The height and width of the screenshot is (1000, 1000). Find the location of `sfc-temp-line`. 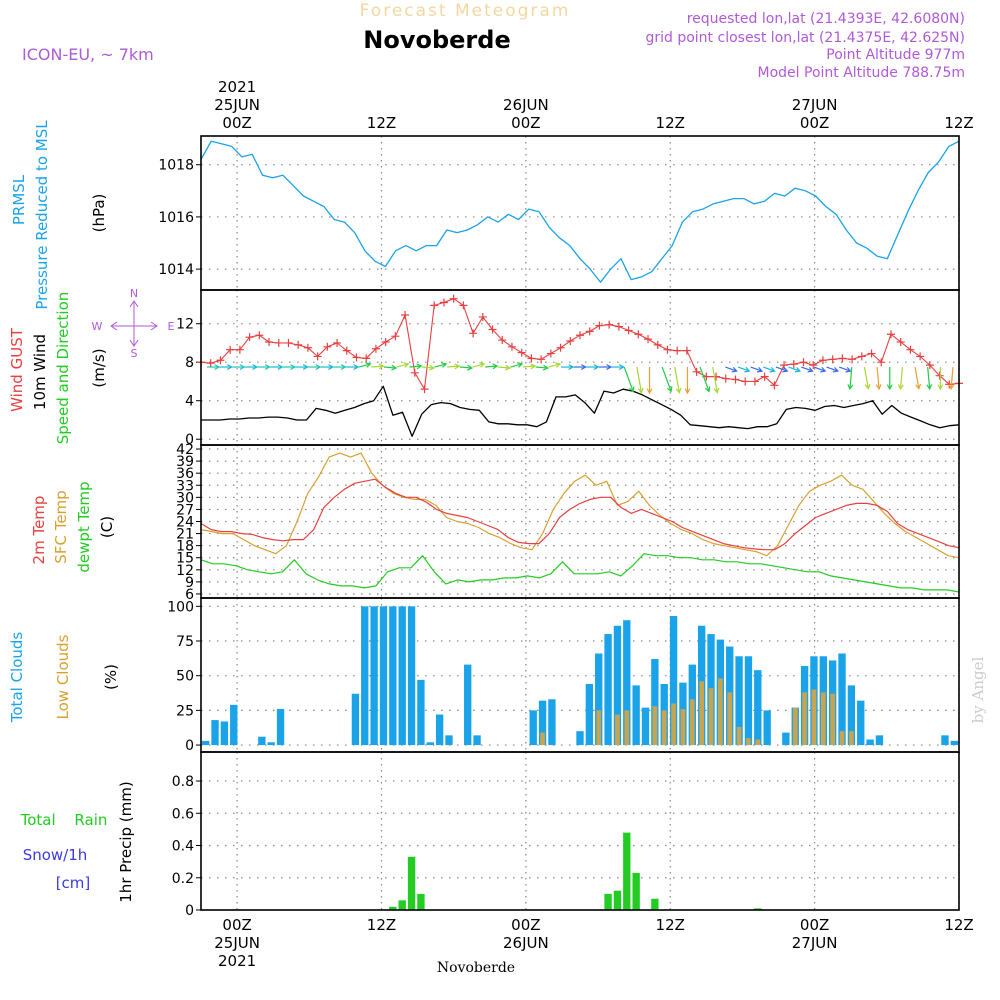

sfc-temp-line is located at coordinates (580, 505).